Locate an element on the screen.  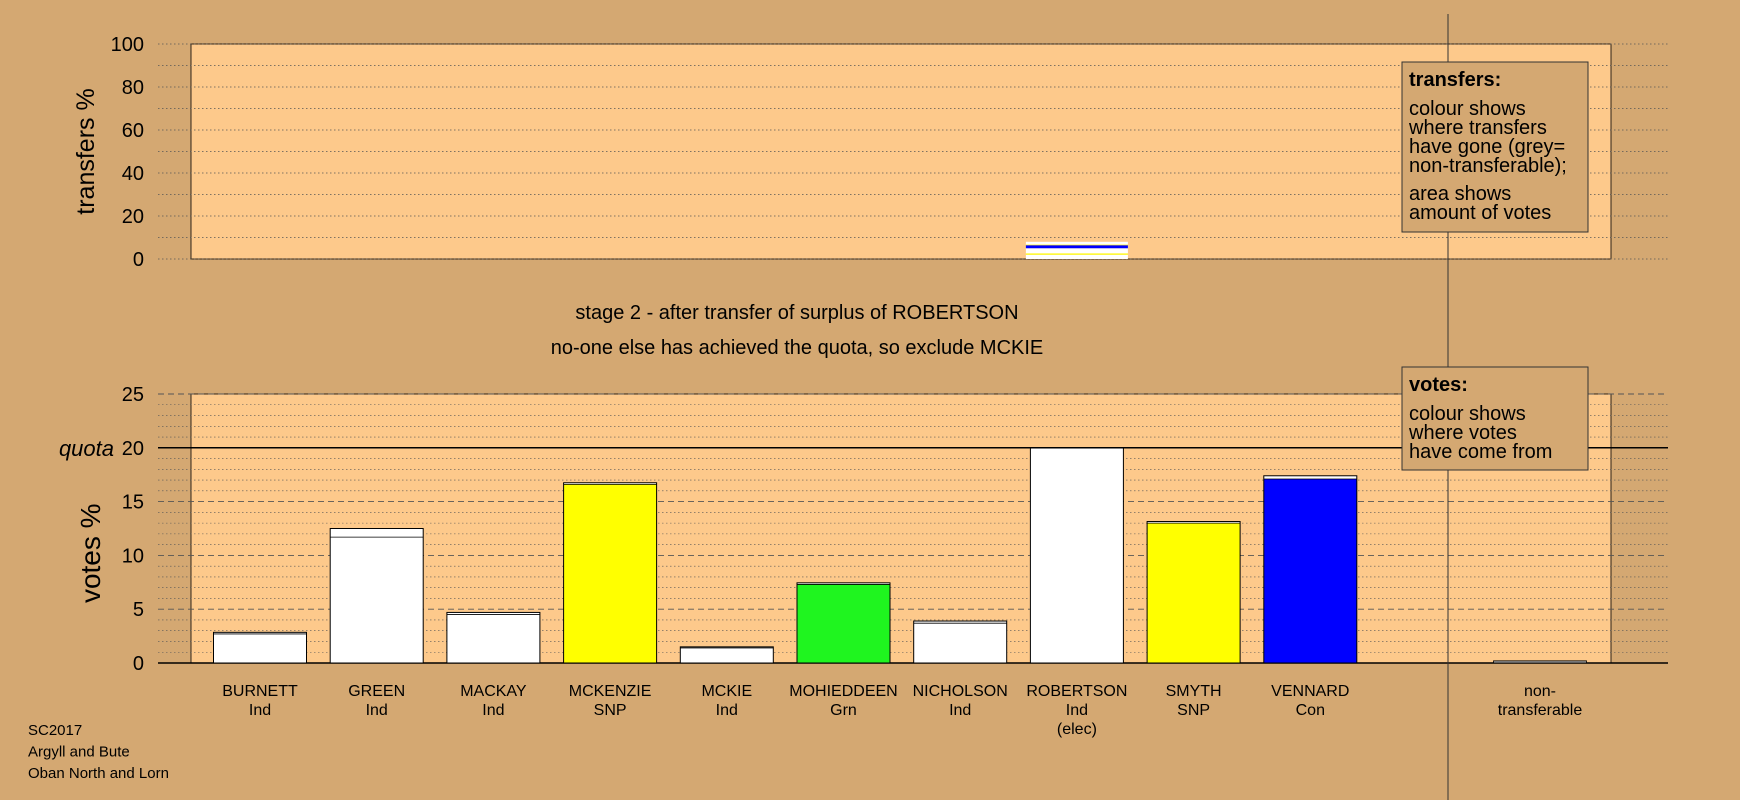
votes-y-tick-label: 0 is located at coordinates (138, 664).